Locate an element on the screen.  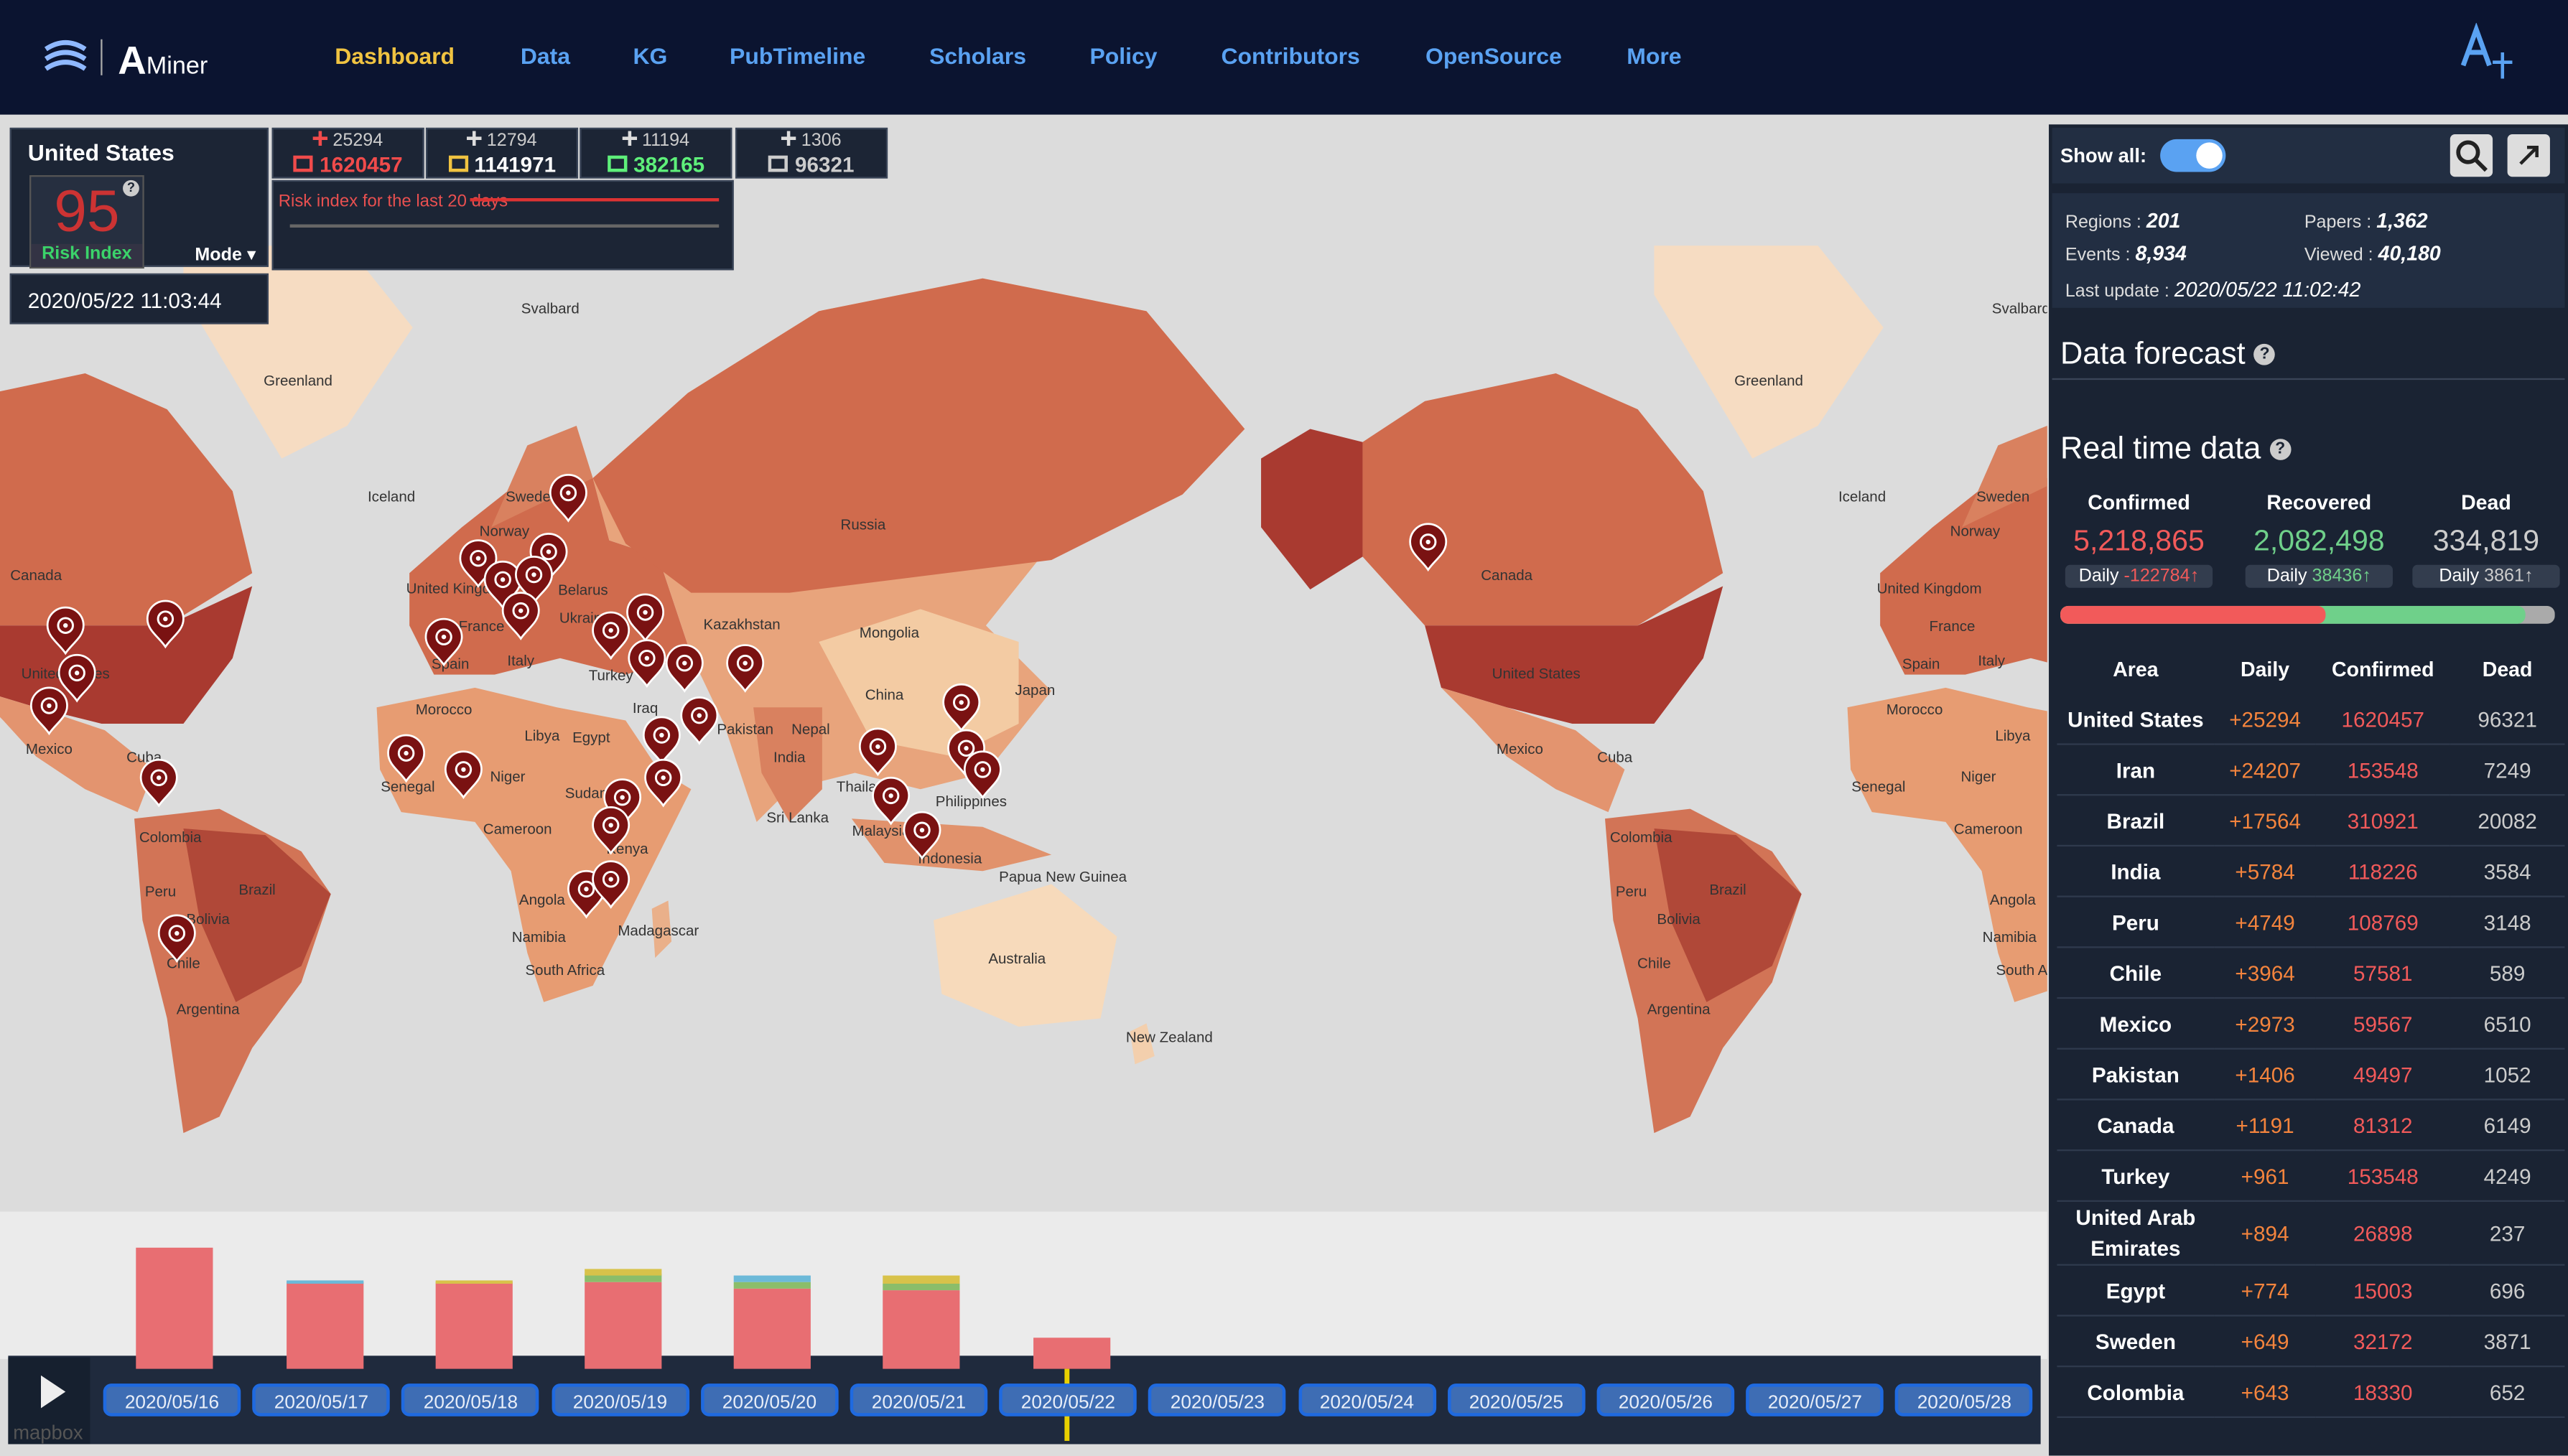
date-pill: 2020/05/18 is located at coordinates (470, 1400).